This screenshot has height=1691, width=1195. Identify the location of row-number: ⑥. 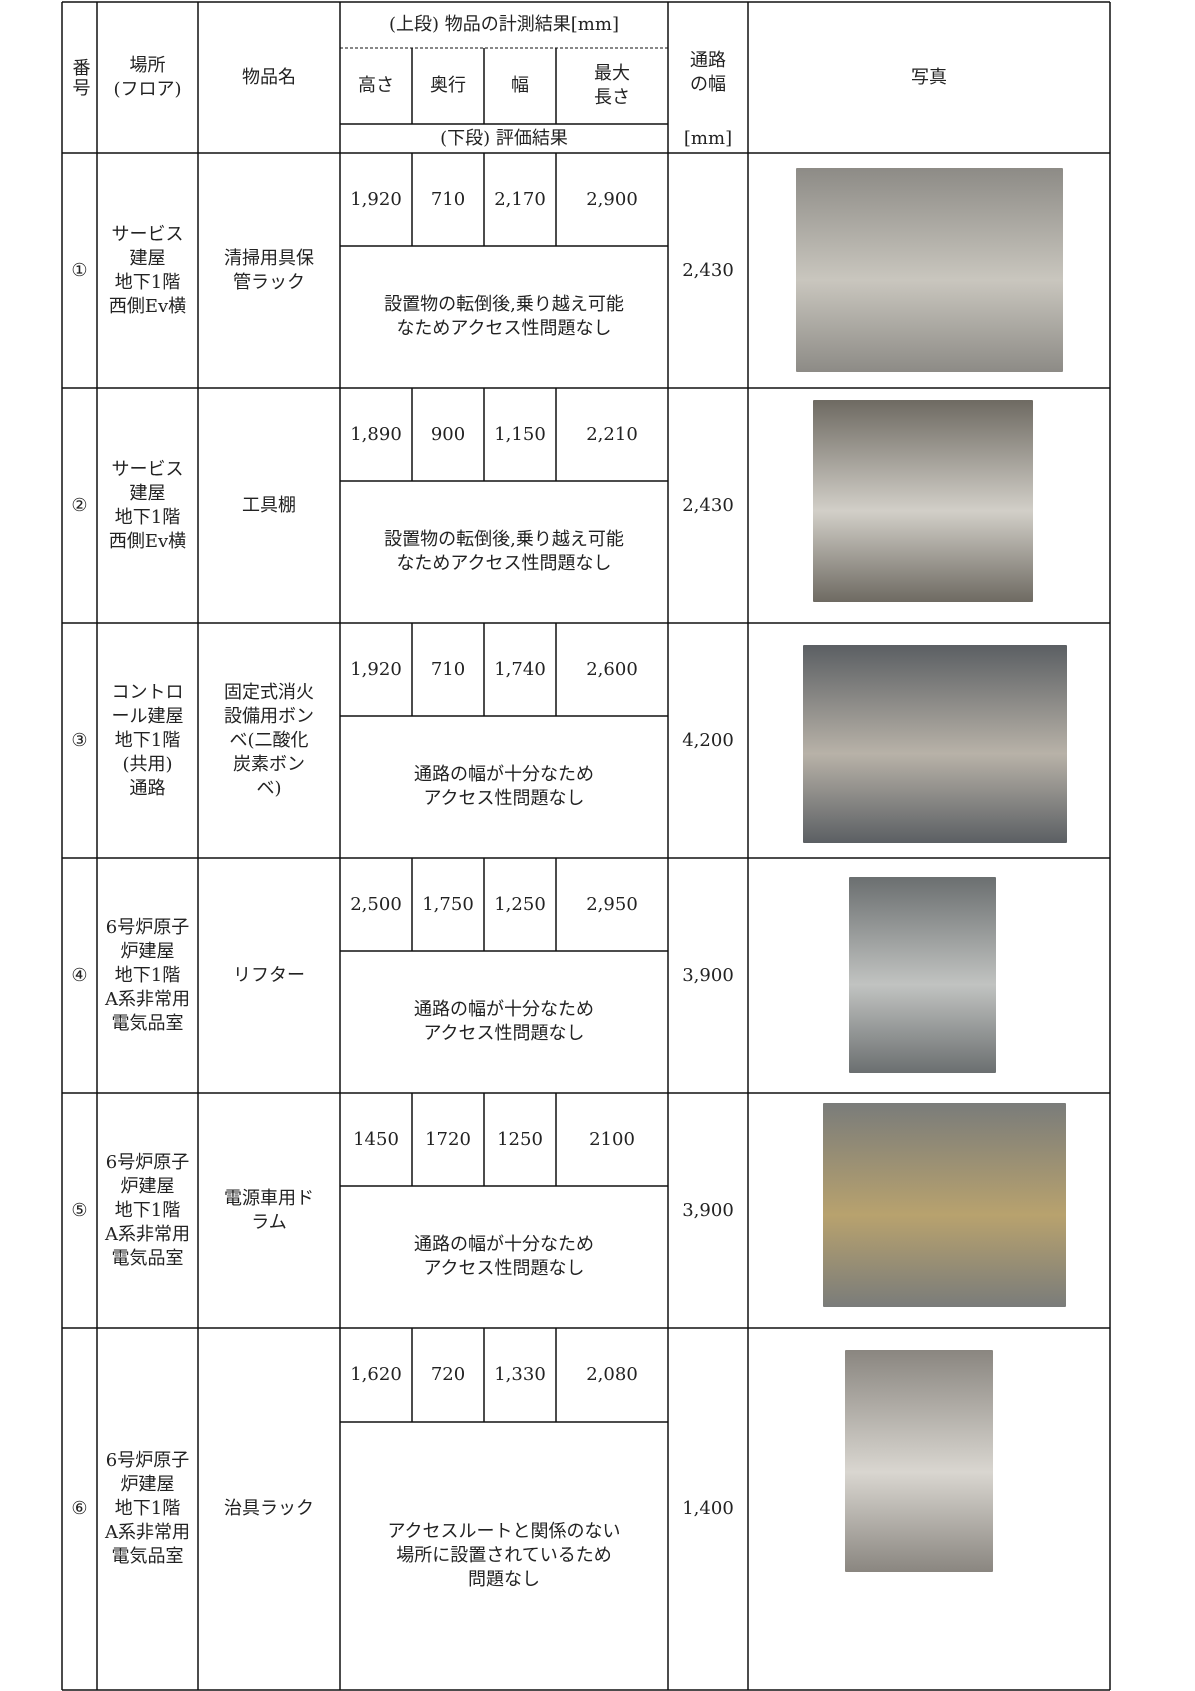
(79, 1509).